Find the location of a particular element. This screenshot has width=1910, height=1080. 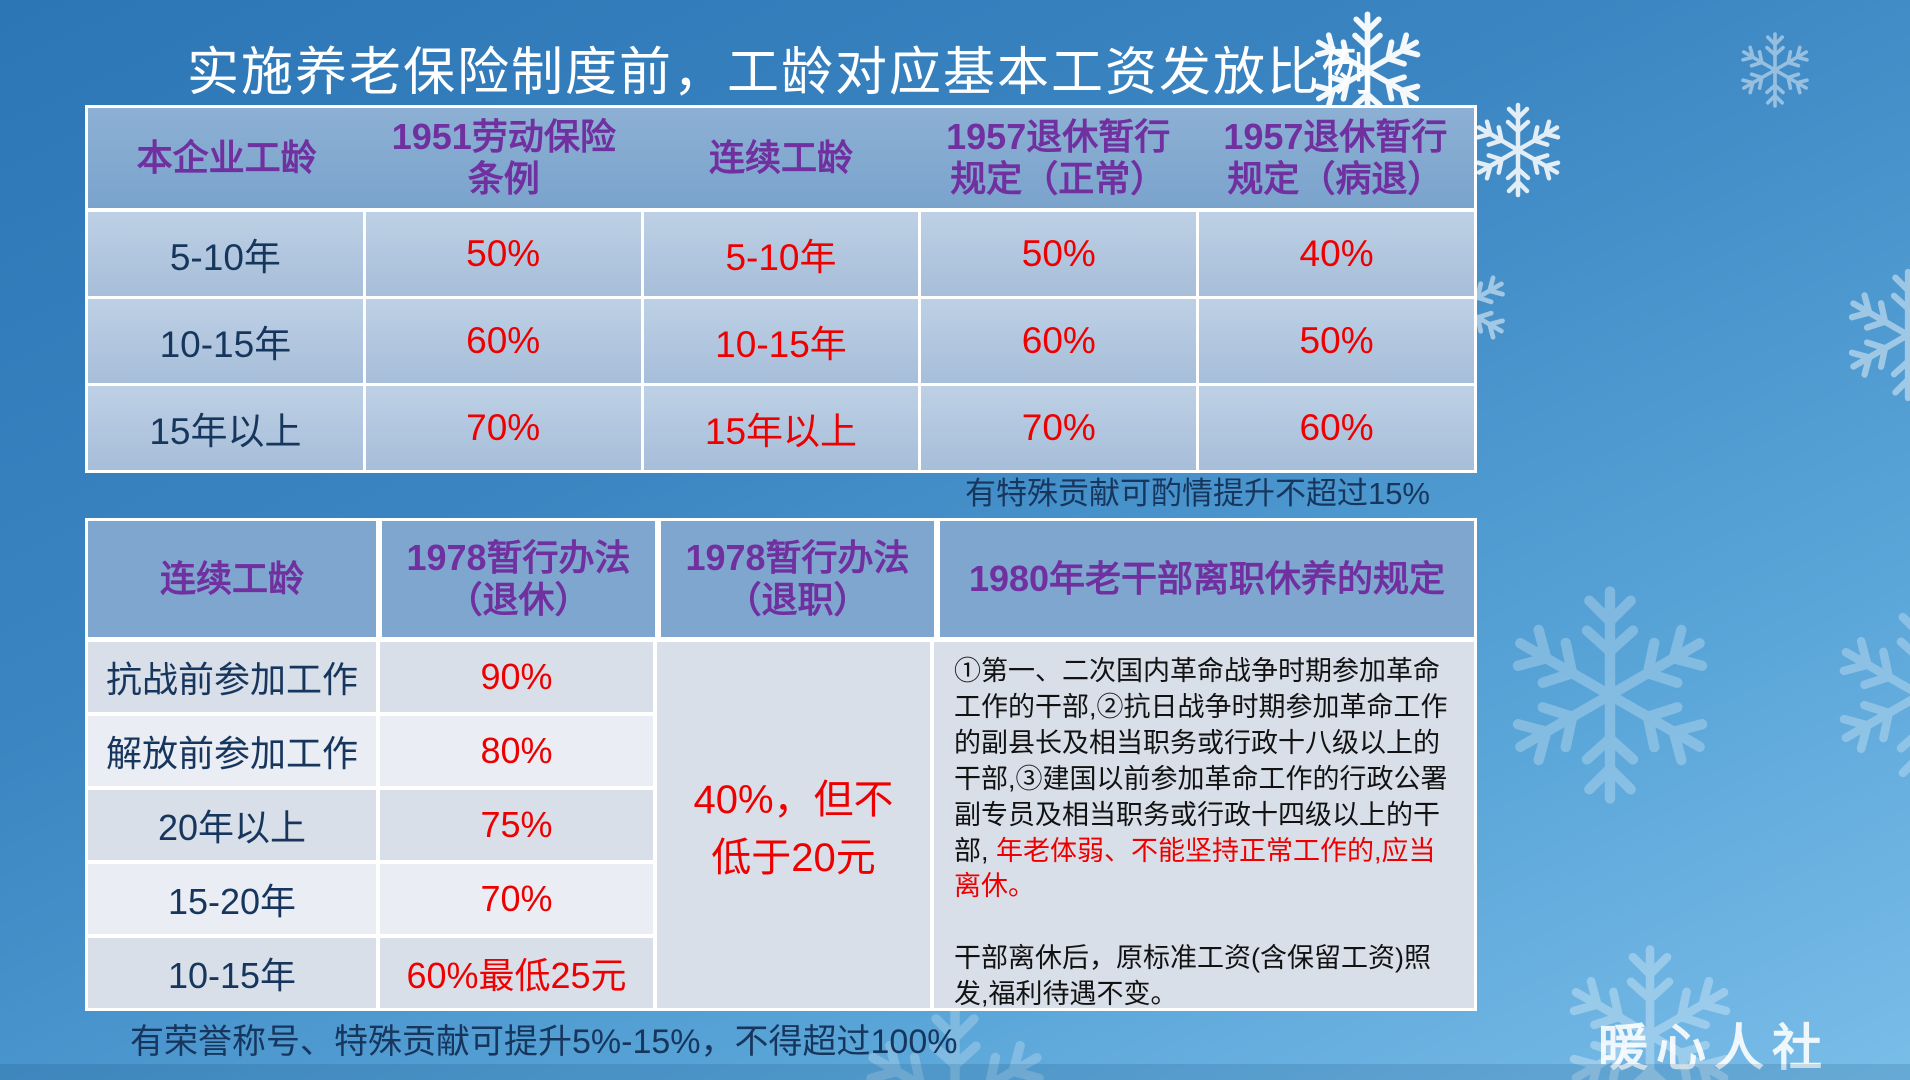

table-cell: 15-20年 is located at coordinates (232, 899).